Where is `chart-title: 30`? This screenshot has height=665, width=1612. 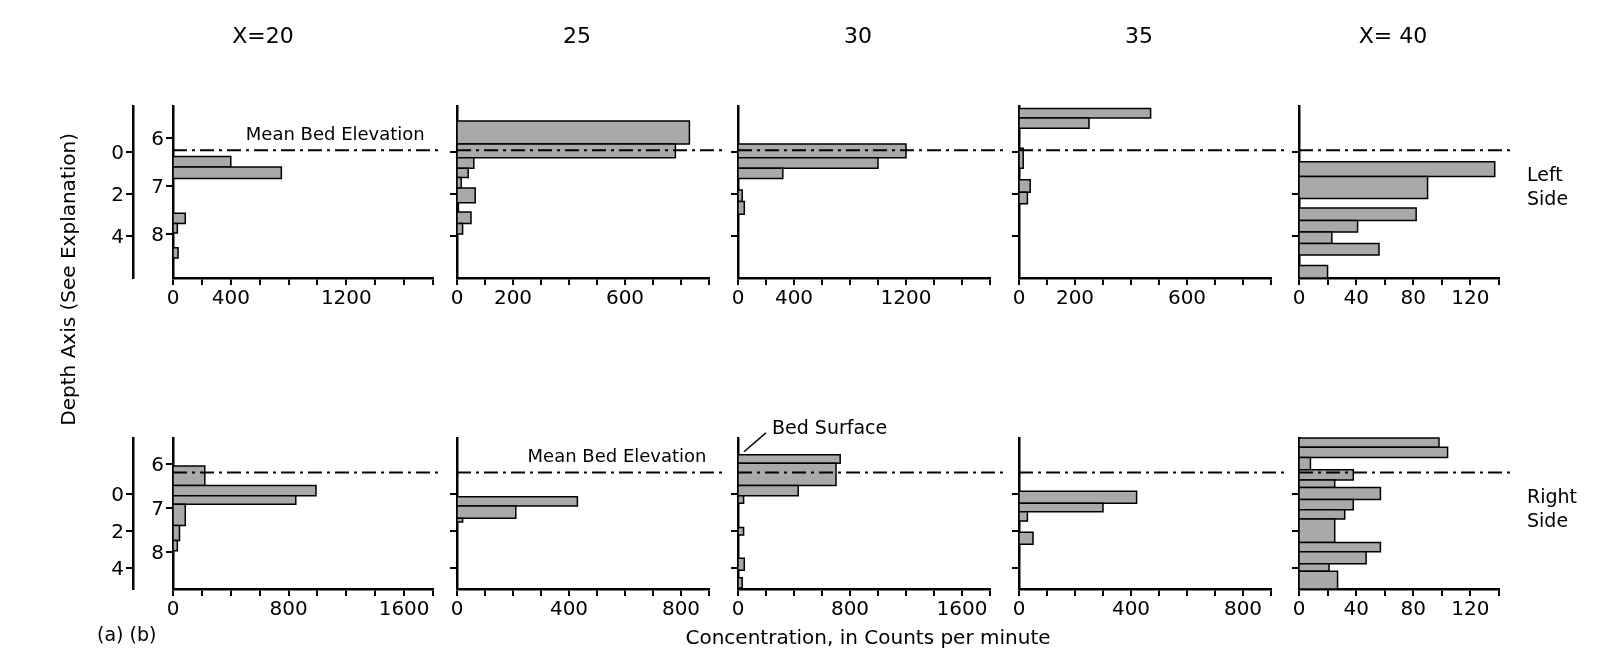
chart-title: 30 is located at coordinates (858, 35).